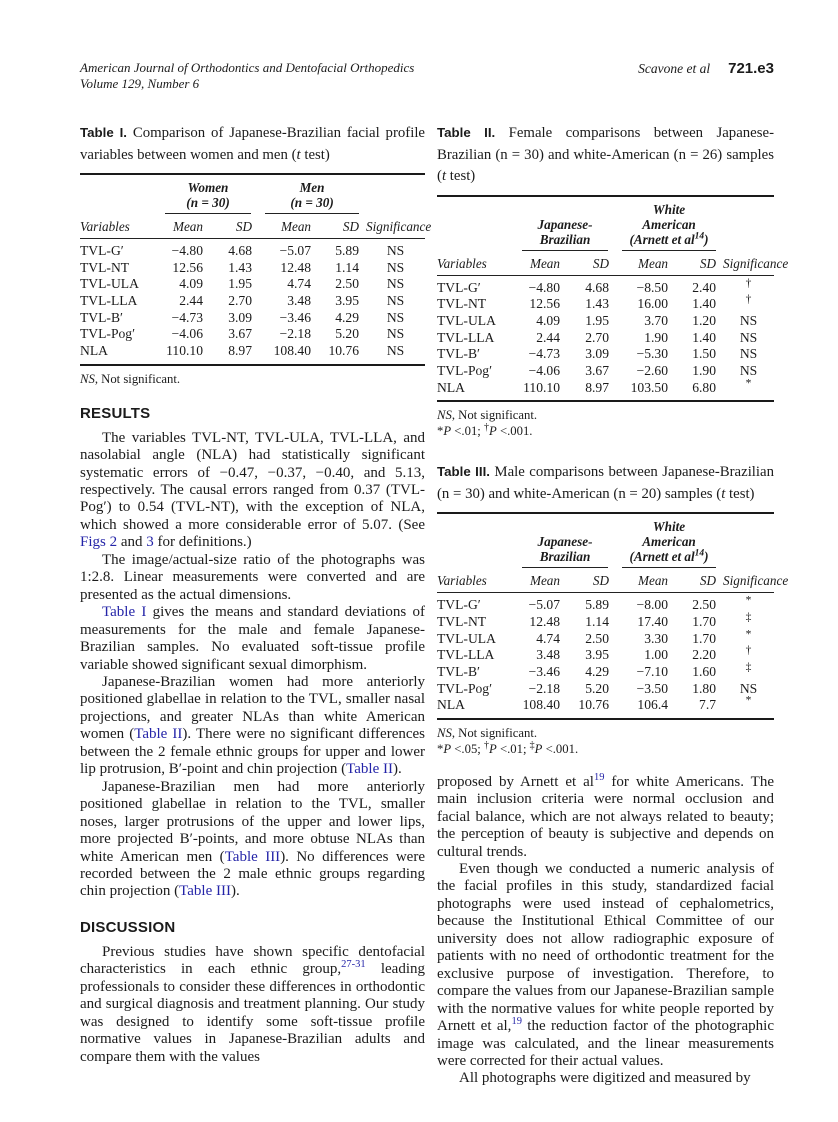 This screenshot has height=1122, width=838. Describe the element at coordinates (252, 284) in the screenshot. I see `table-row: TVL-ULA 4.09 1.95 4.74 2.50 NS` at that location.